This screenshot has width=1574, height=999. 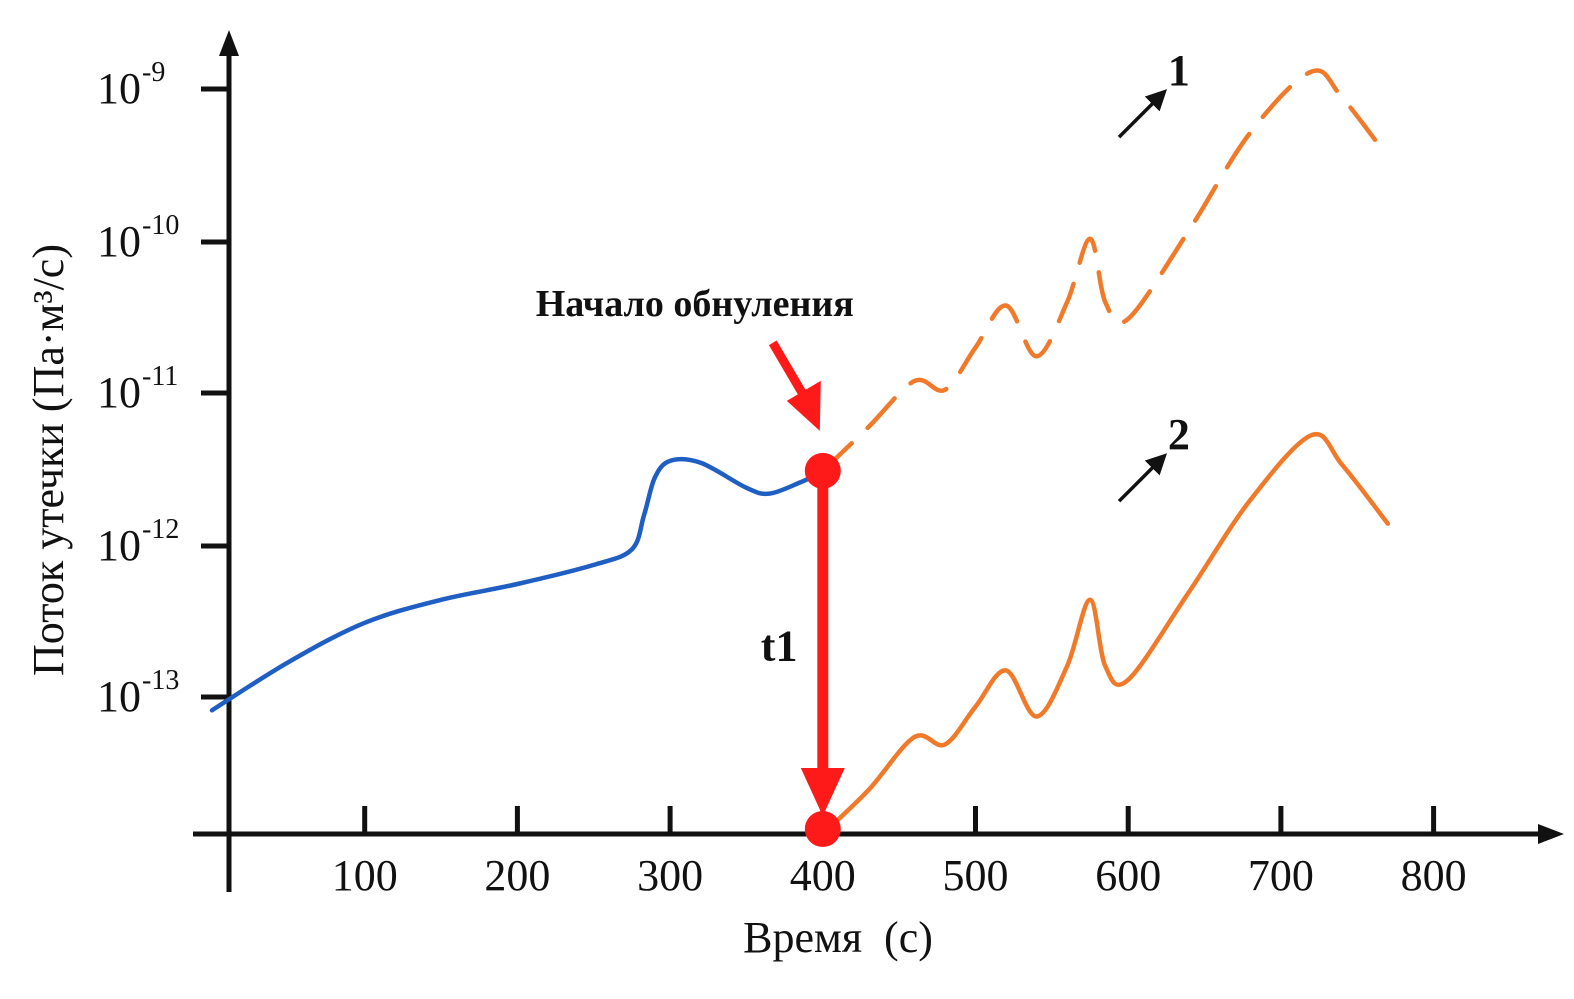 What do you see at coordinates (823, 875) in the screenshot?
I see `x-tick-label: 400` at bounding box center [823, 875].